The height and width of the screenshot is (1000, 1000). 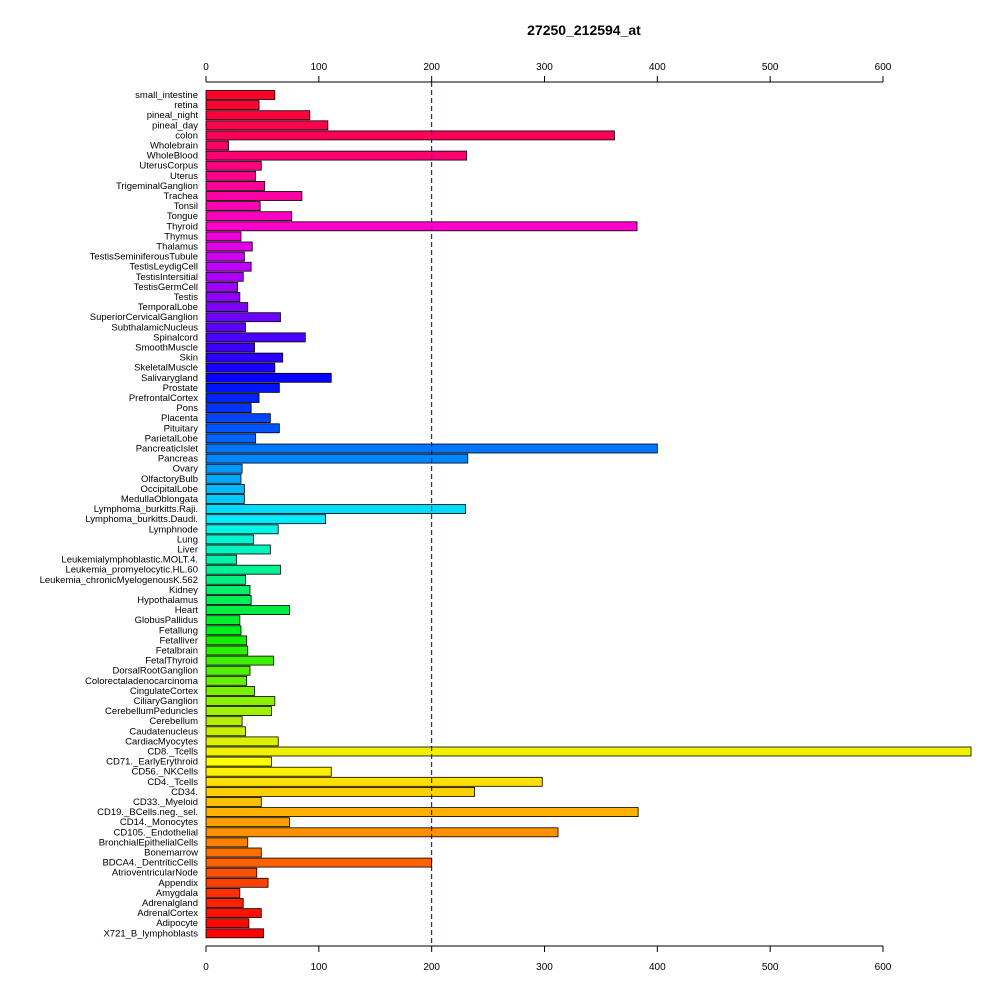 I want to click on category-label: CardiacMyocytes, so click(x=161, y=741).